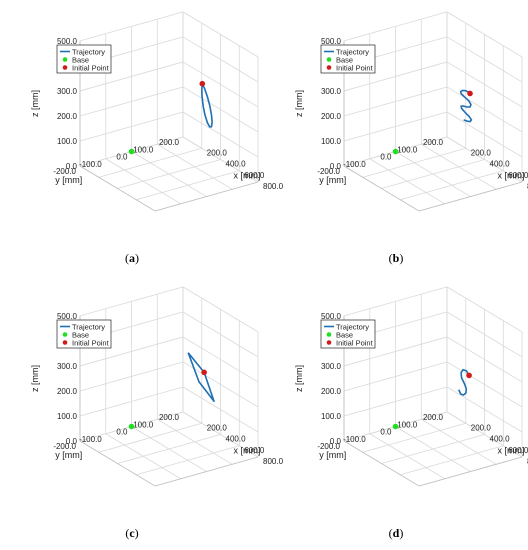 Image resolution: width=528 pixels, height=550 pixels. I want to click on panel-caption: (c), so click(131, 533).